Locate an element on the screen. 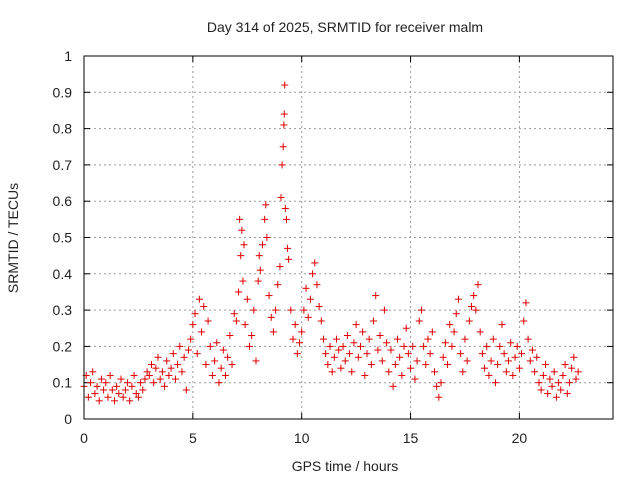  y-tick-label: 0.9 is located at coordinates (63, 92).